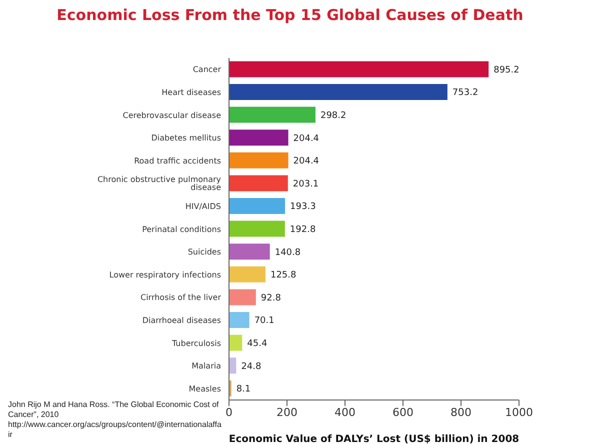 This screenshot has width=594, height=444. What do you see at coordinates (461, 412) in the screenshot?
I see `x-tick-label: 800` at bounding box center [461, 412].